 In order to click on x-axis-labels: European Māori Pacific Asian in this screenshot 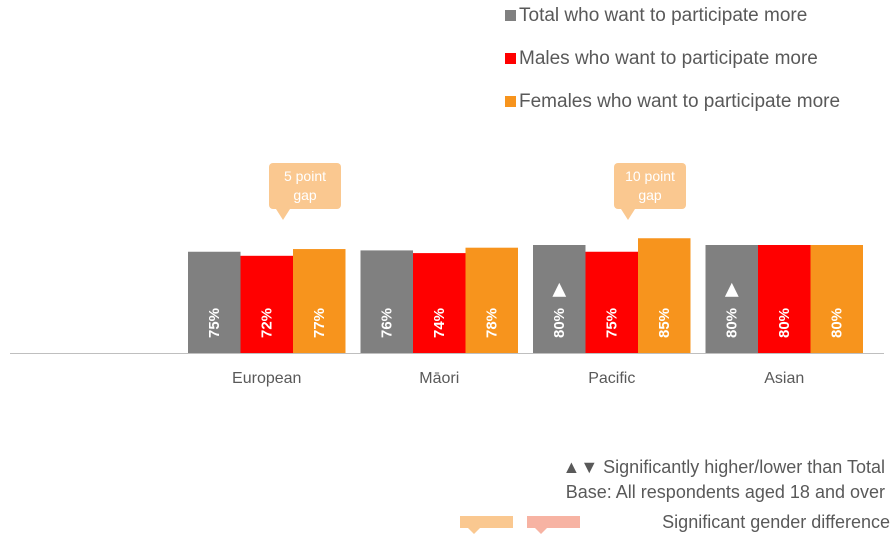, I will do `click(518, 378)`.